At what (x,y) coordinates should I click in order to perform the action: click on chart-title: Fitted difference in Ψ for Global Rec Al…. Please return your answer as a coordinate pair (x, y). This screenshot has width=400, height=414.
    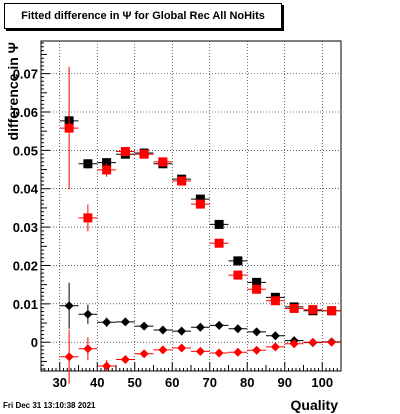
    Looking at the image, I should click on (143, 16).